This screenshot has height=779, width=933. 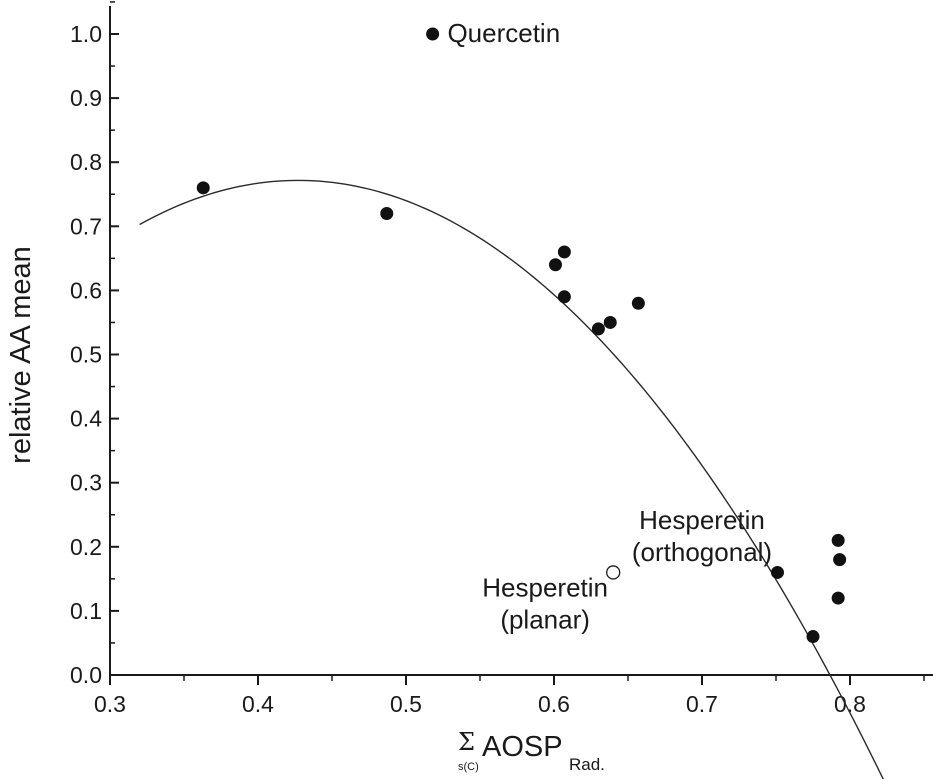 I want to click on x-axis-label-sub: Rad., so click(x=587, y=764).